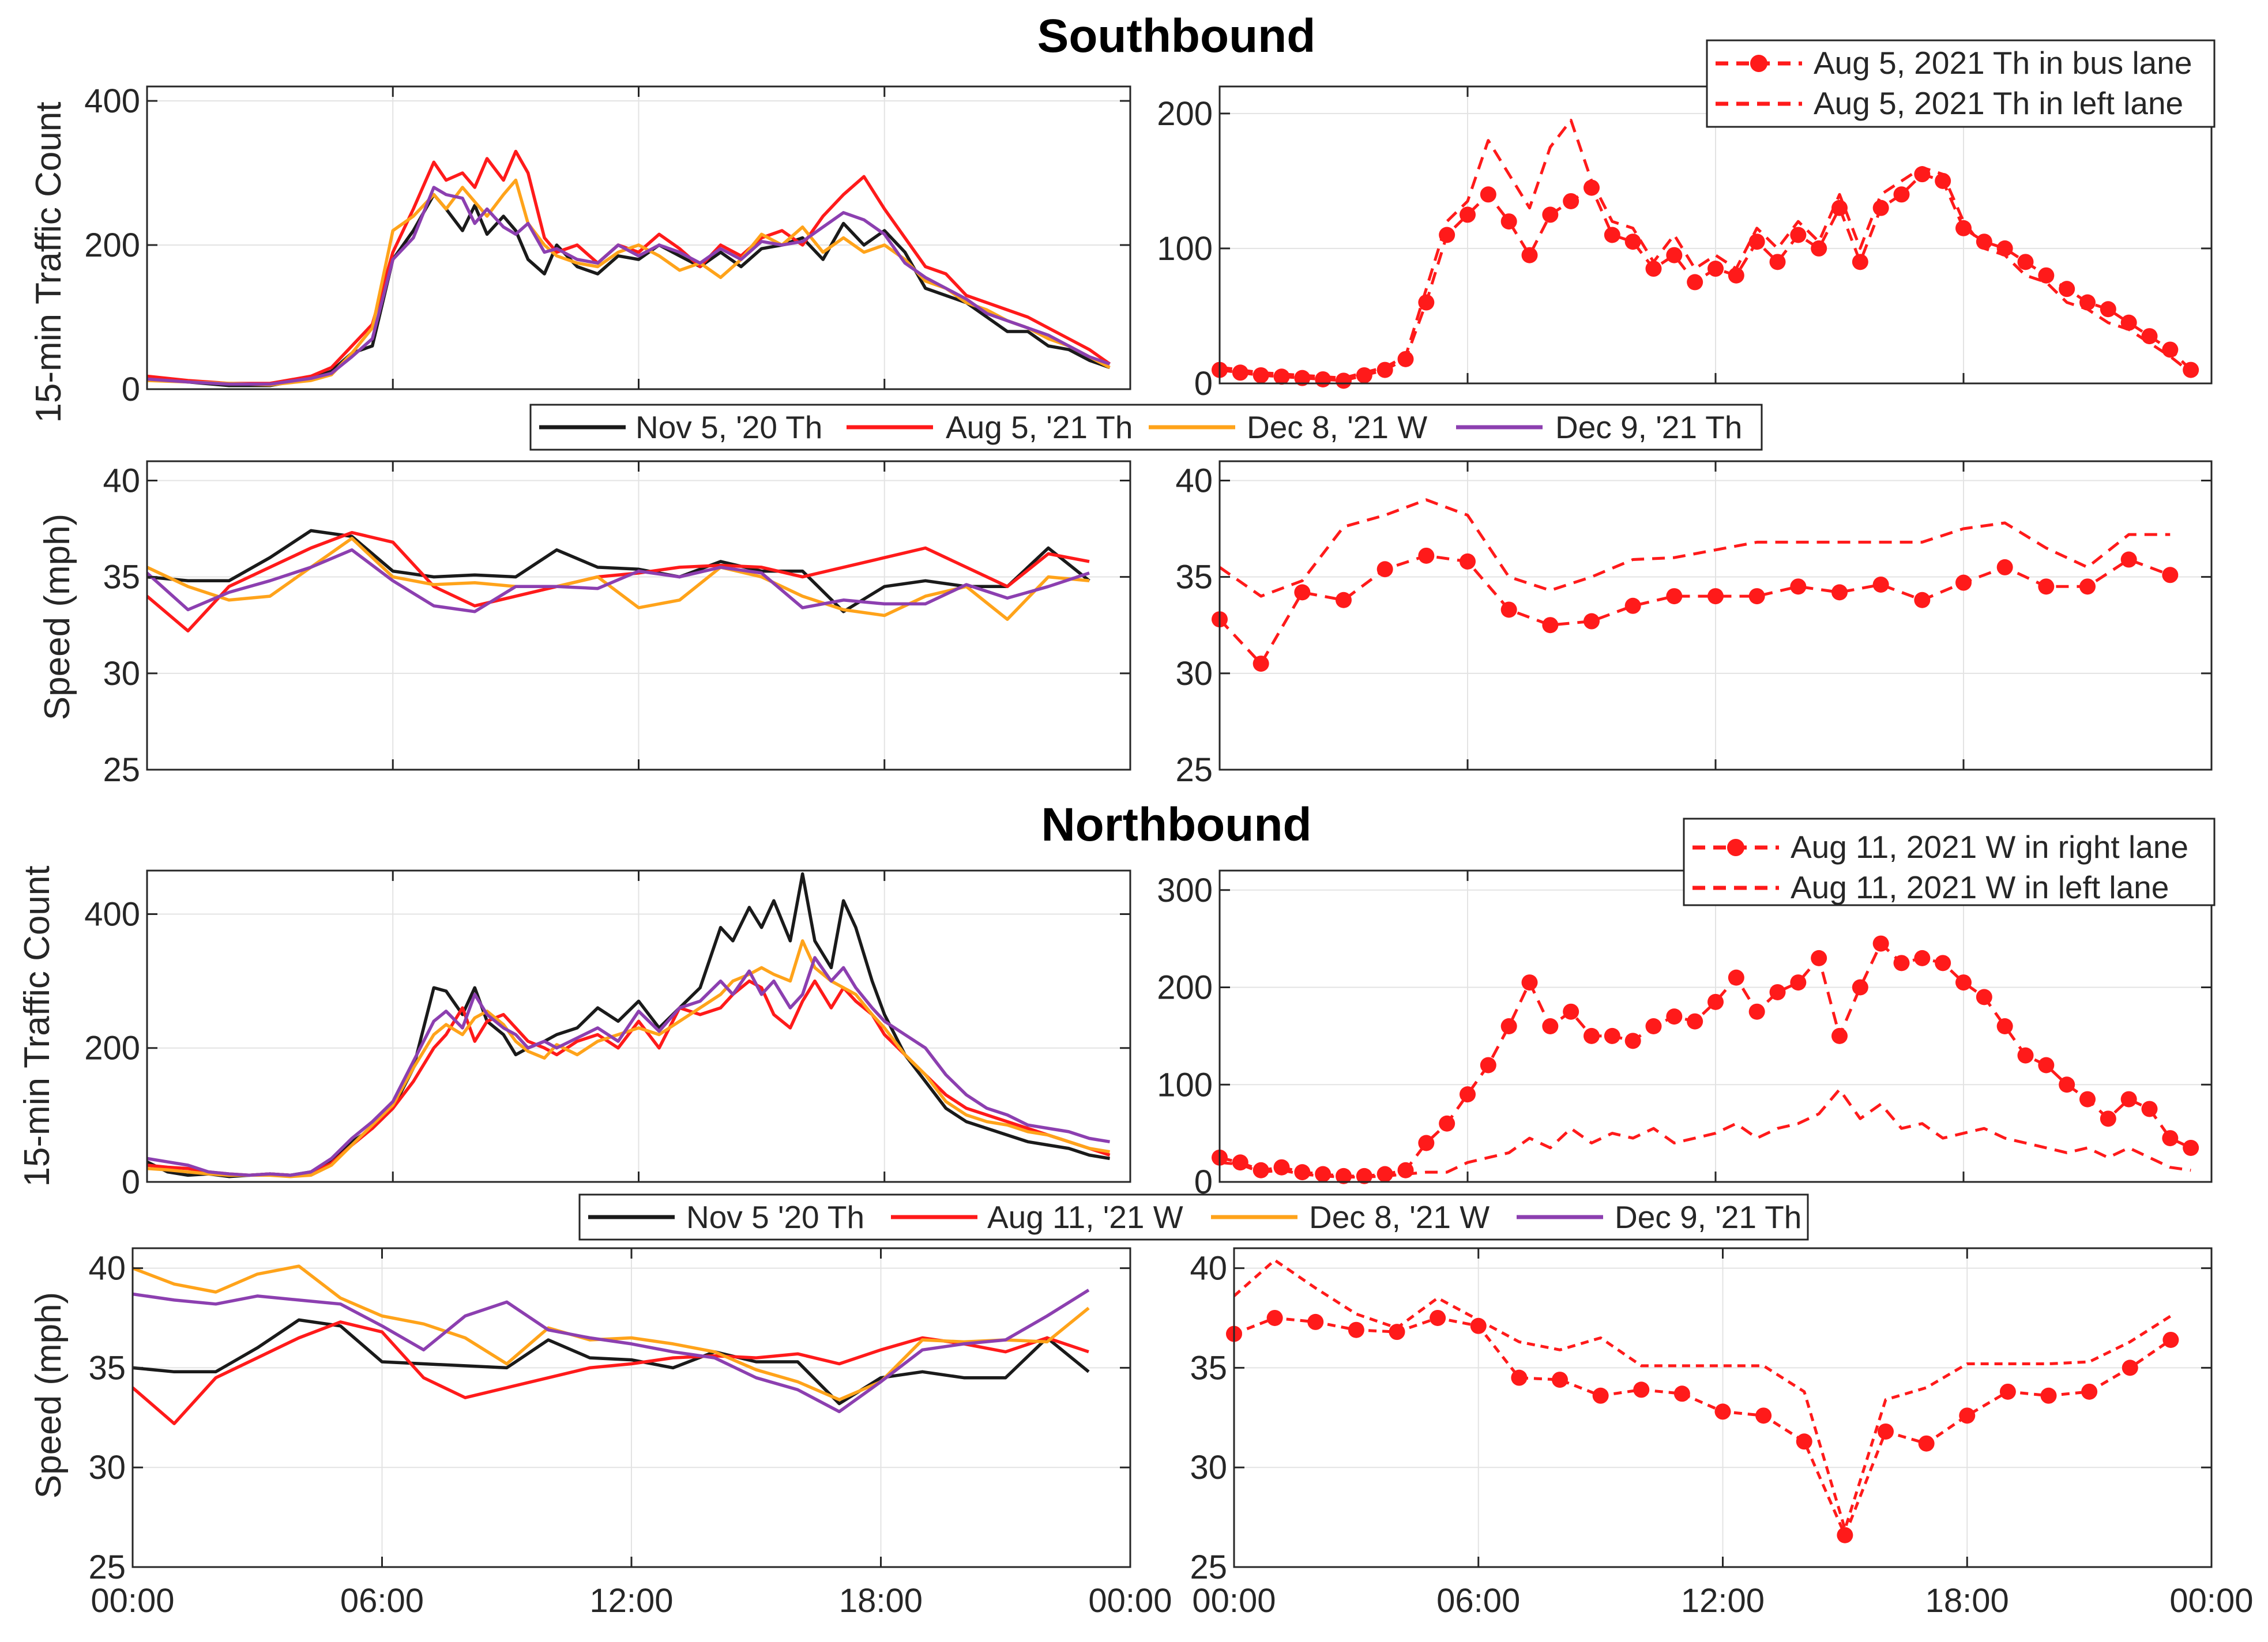 This screenshot has height=1642, width=2268. What do you see at coordinates (2003, 63) in the screenshot?
I see `sb-lane-legend-bus: Aug 5, 2021 Th in bus lane` at bounding box center [2003, 63].